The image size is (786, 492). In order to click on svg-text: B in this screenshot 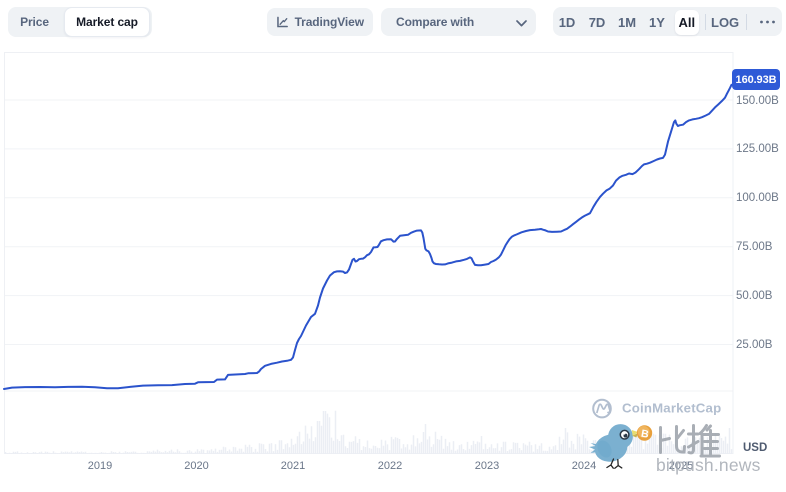, I will do `click(645, 434)`.